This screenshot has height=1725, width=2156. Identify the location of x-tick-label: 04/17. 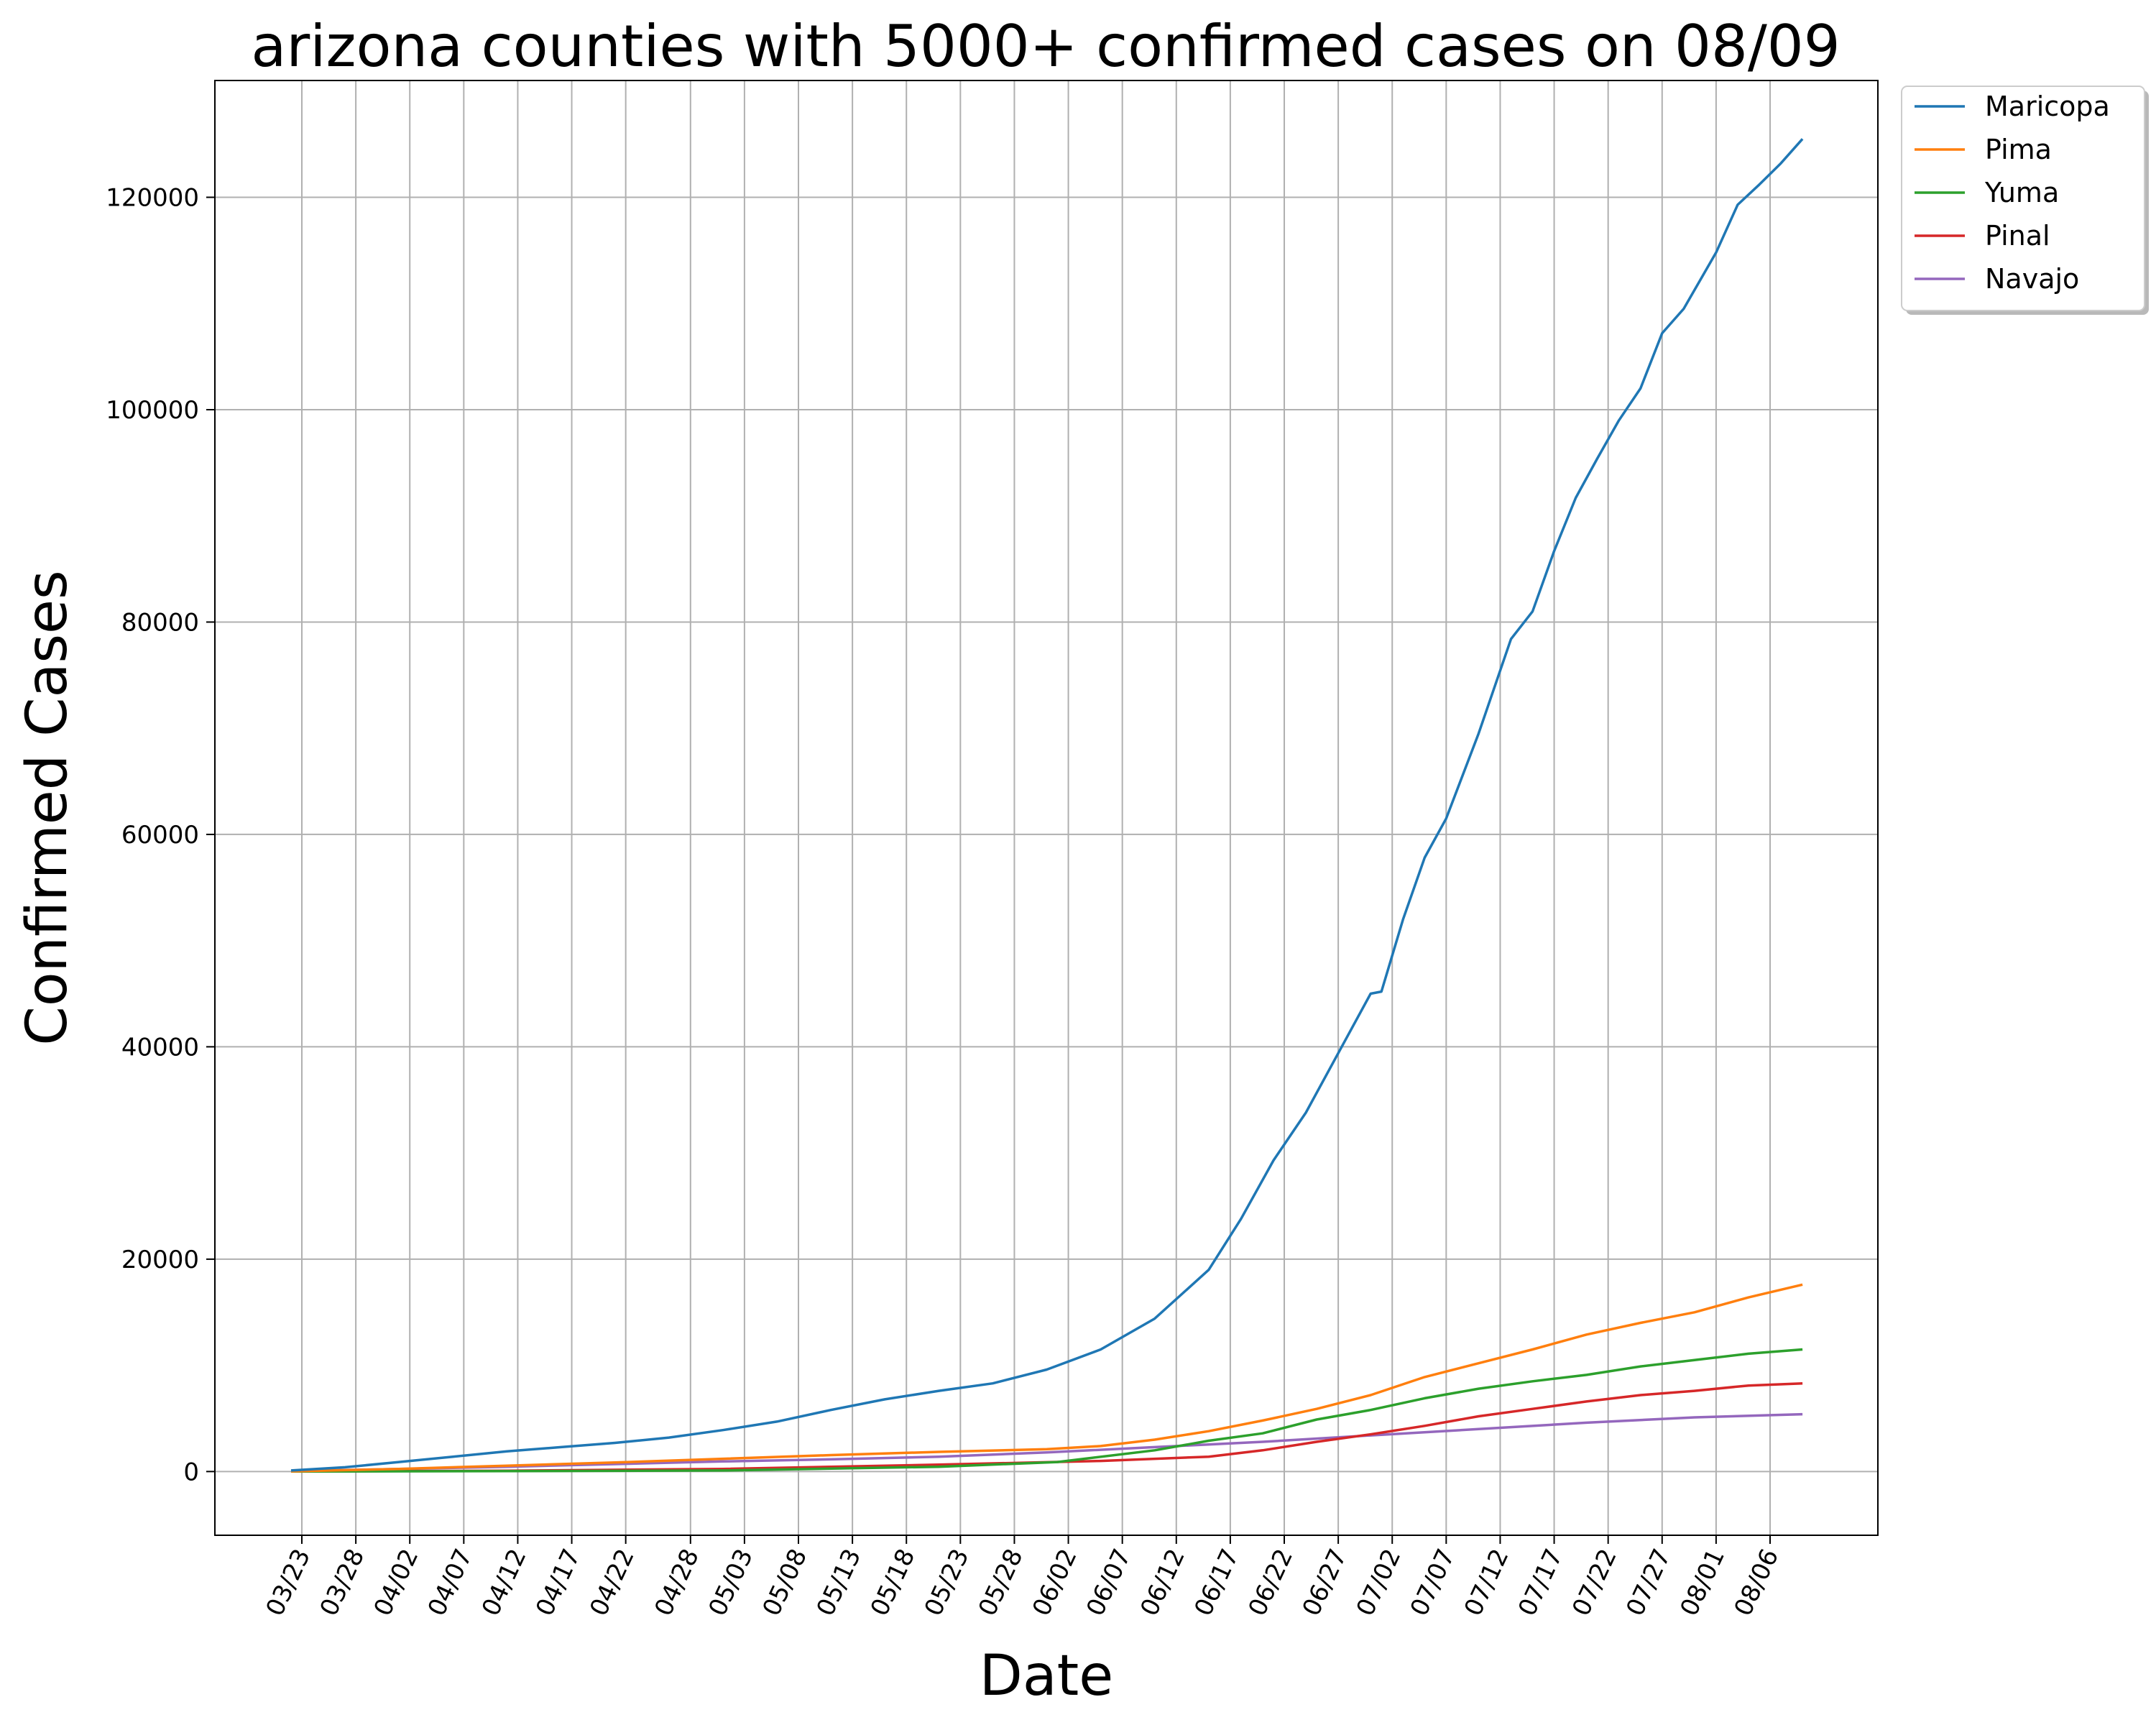
(558, 1583).